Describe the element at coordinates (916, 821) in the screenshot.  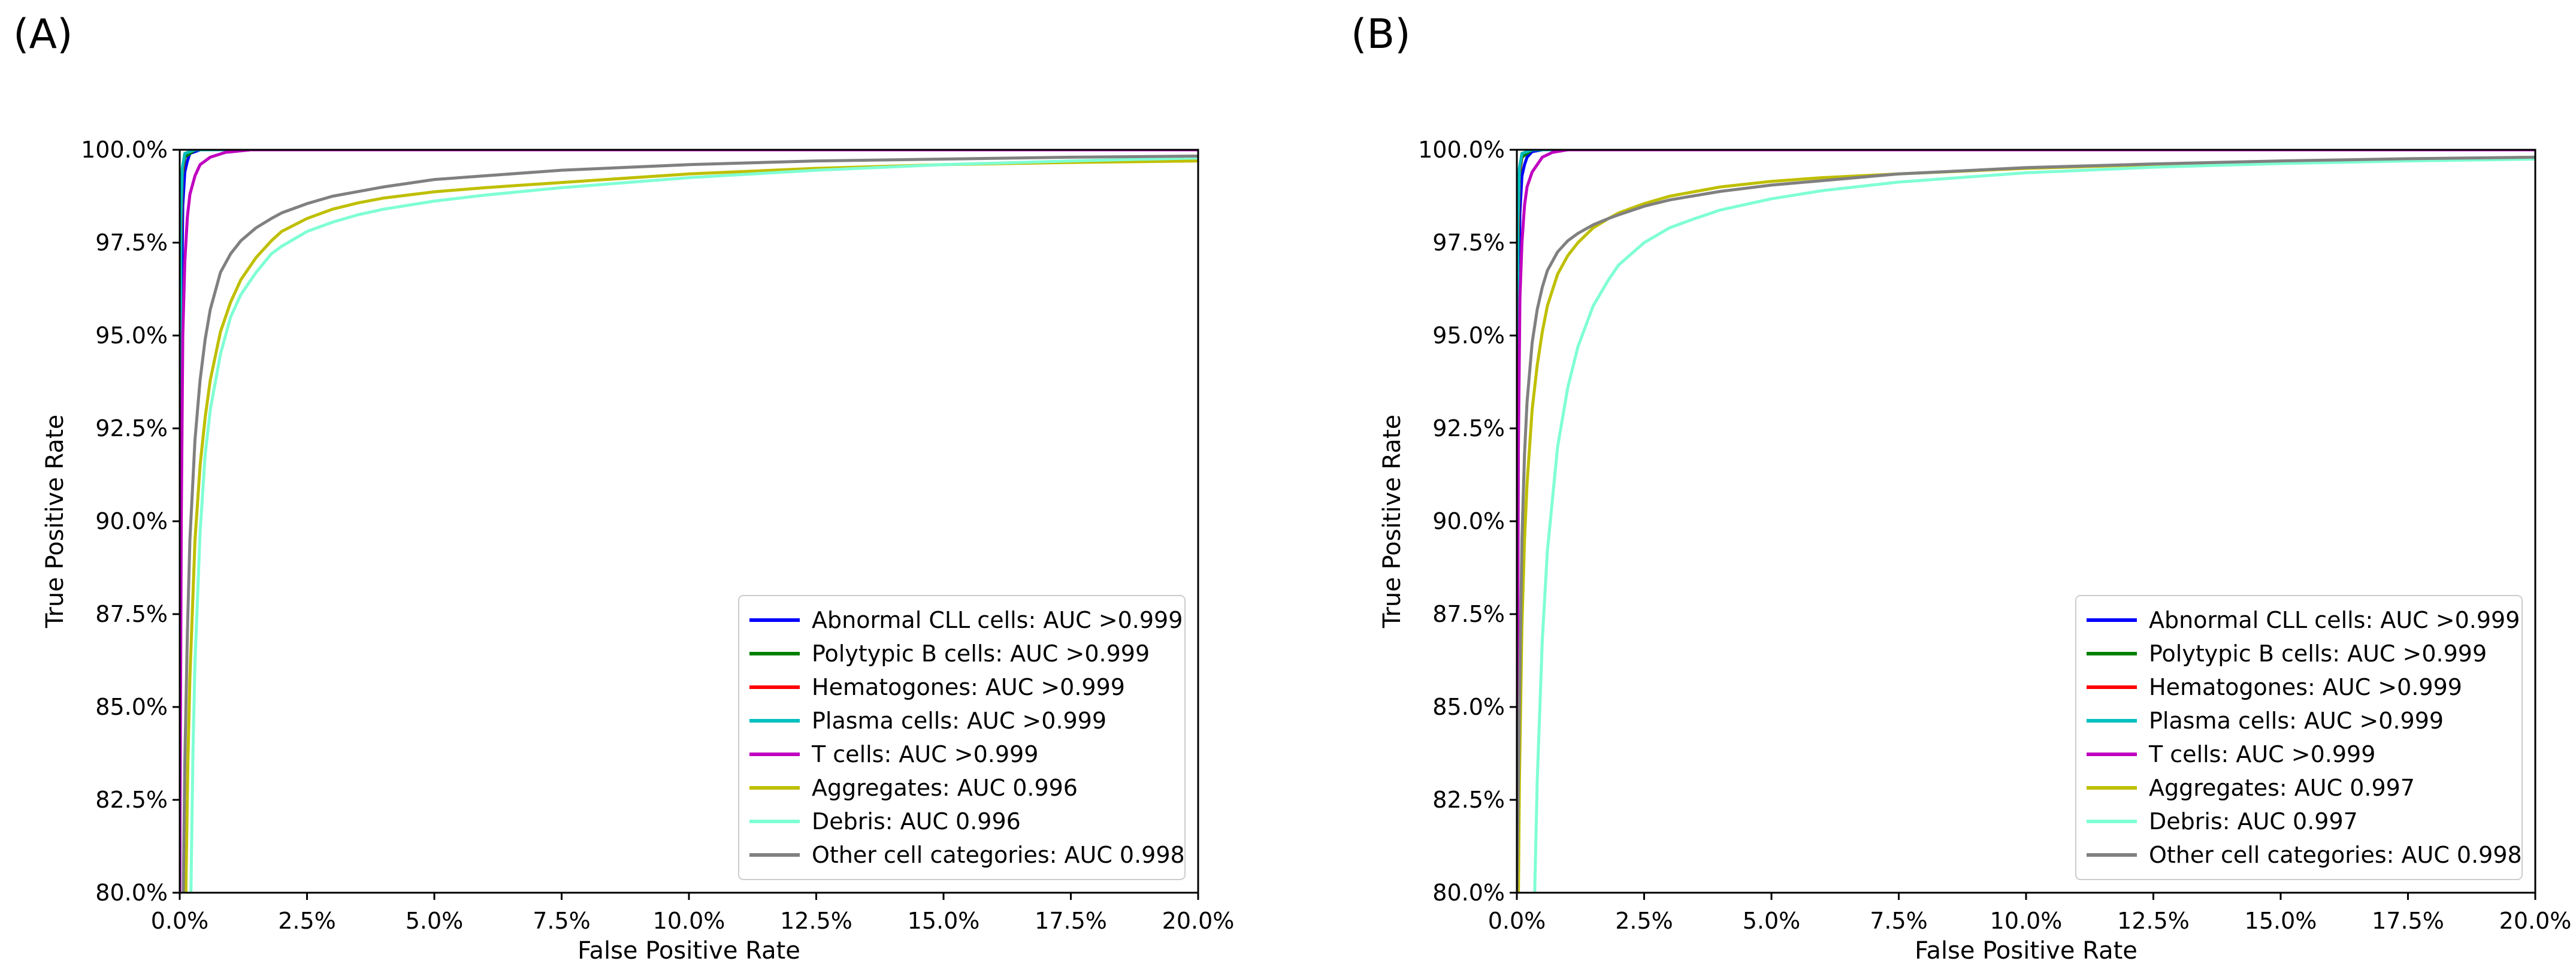
I see `legend-entry-debris: Debris: AUC 0.996` at that location.